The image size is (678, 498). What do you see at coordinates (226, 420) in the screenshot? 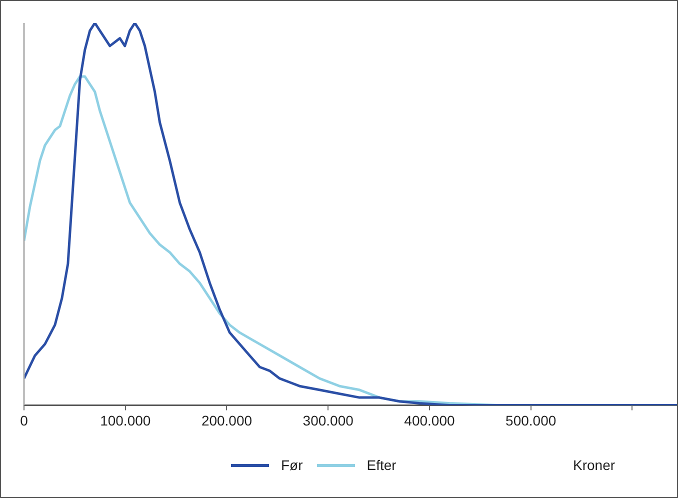
I see `x-tick-label: 200.000` at bounding box center [226, 420].